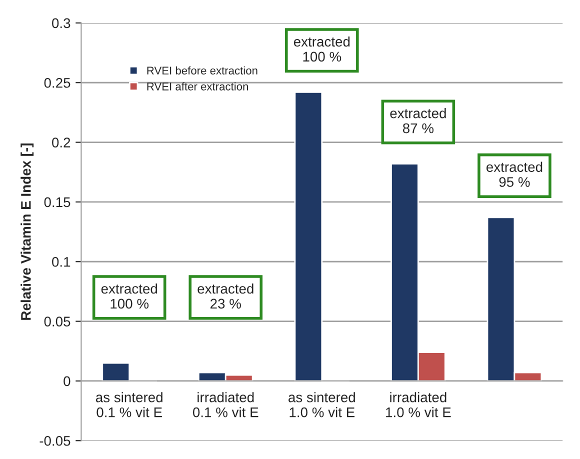 Image resolution: width=580 pixels, height=459 pixels. What do you see at coordinates (61, 261) in the screenshot?
I see `y-tick-label: 0.1` at bounding box center [61, 261].